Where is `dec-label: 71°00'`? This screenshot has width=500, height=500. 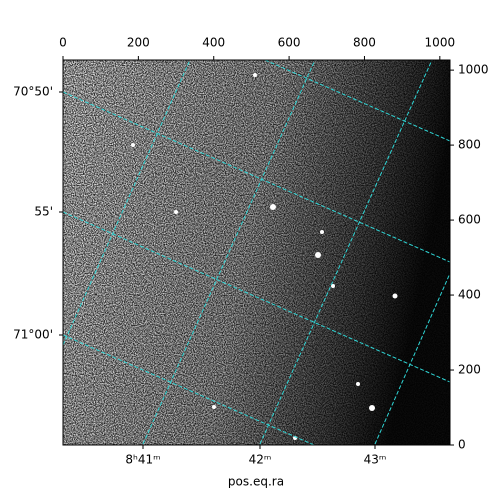 dec-label: 71°00' is located at coordinates (33, 335).